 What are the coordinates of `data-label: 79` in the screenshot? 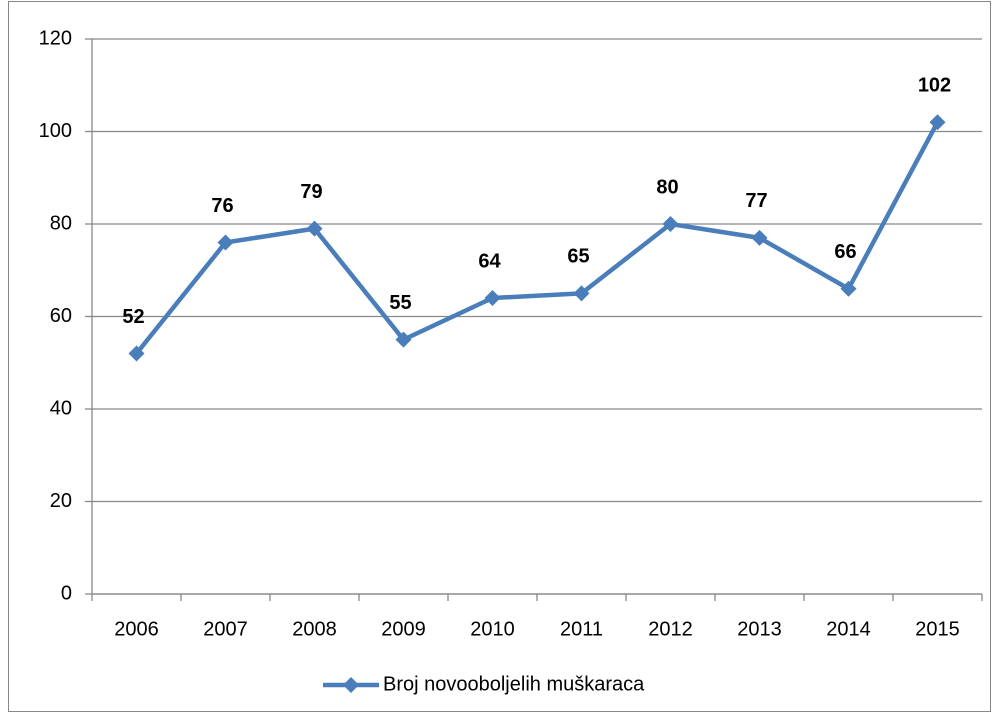 It's located at (311, 192).